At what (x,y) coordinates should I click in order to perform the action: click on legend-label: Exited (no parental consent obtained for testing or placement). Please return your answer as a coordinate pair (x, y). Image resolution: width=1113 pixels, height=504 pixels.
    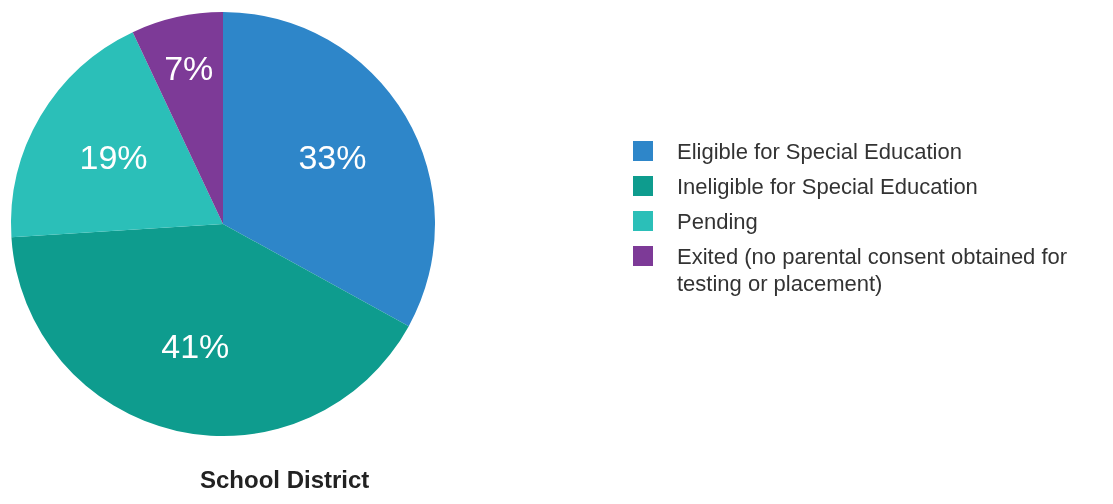
    Looking at the image, I should click on (873, 270).